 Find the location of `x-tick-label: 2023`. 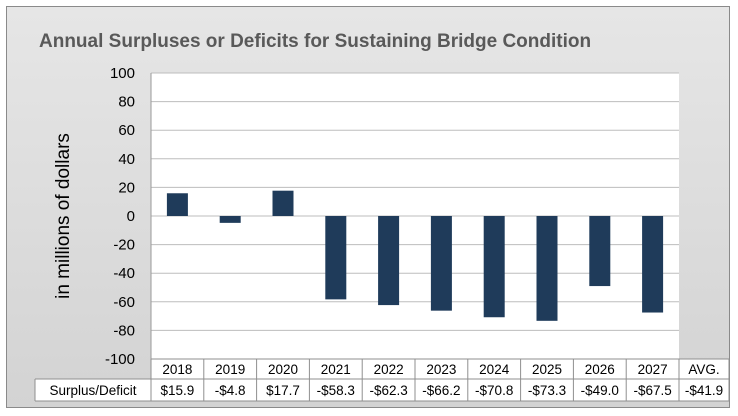

x-tick-label: 2023 is located at coordinates (441, 369).